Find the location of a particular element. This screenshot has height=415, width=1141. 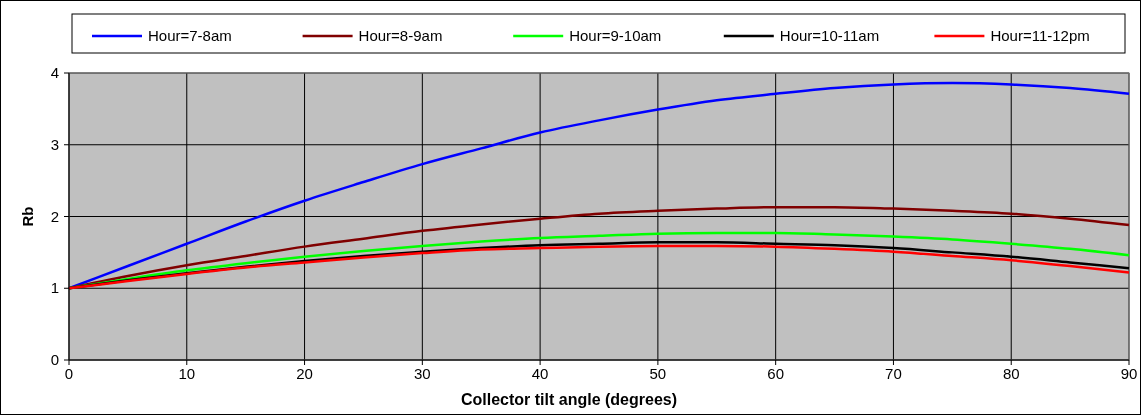

x-tick-label: 40 is located at coordinates (540, 373).